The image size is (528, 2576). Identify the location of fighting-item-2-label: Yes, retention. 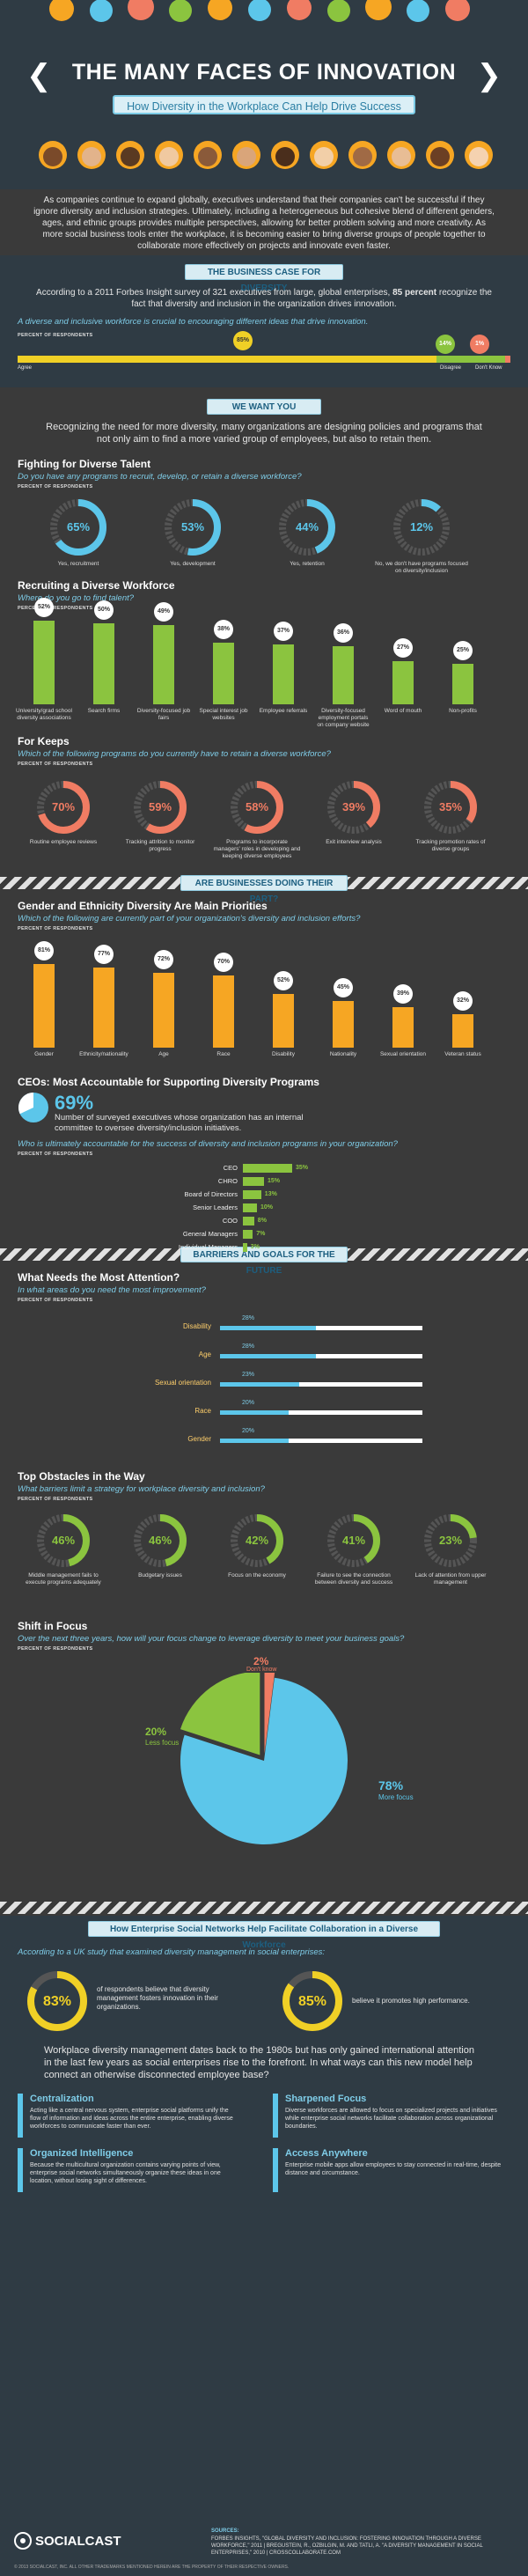
(307, 564).